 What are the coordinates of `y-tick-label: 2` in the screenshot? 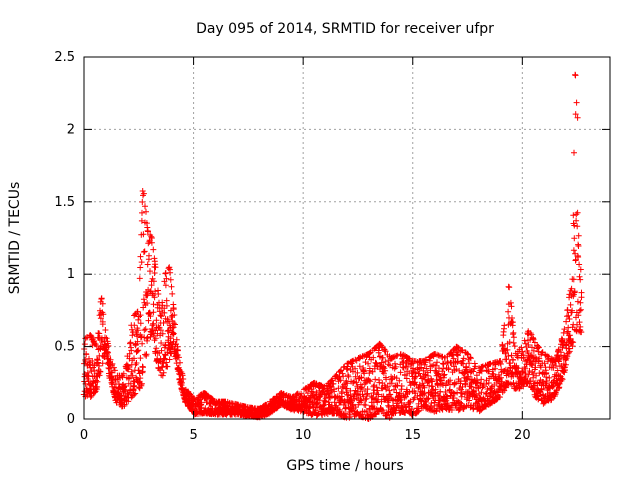 It's located at (71, 129).